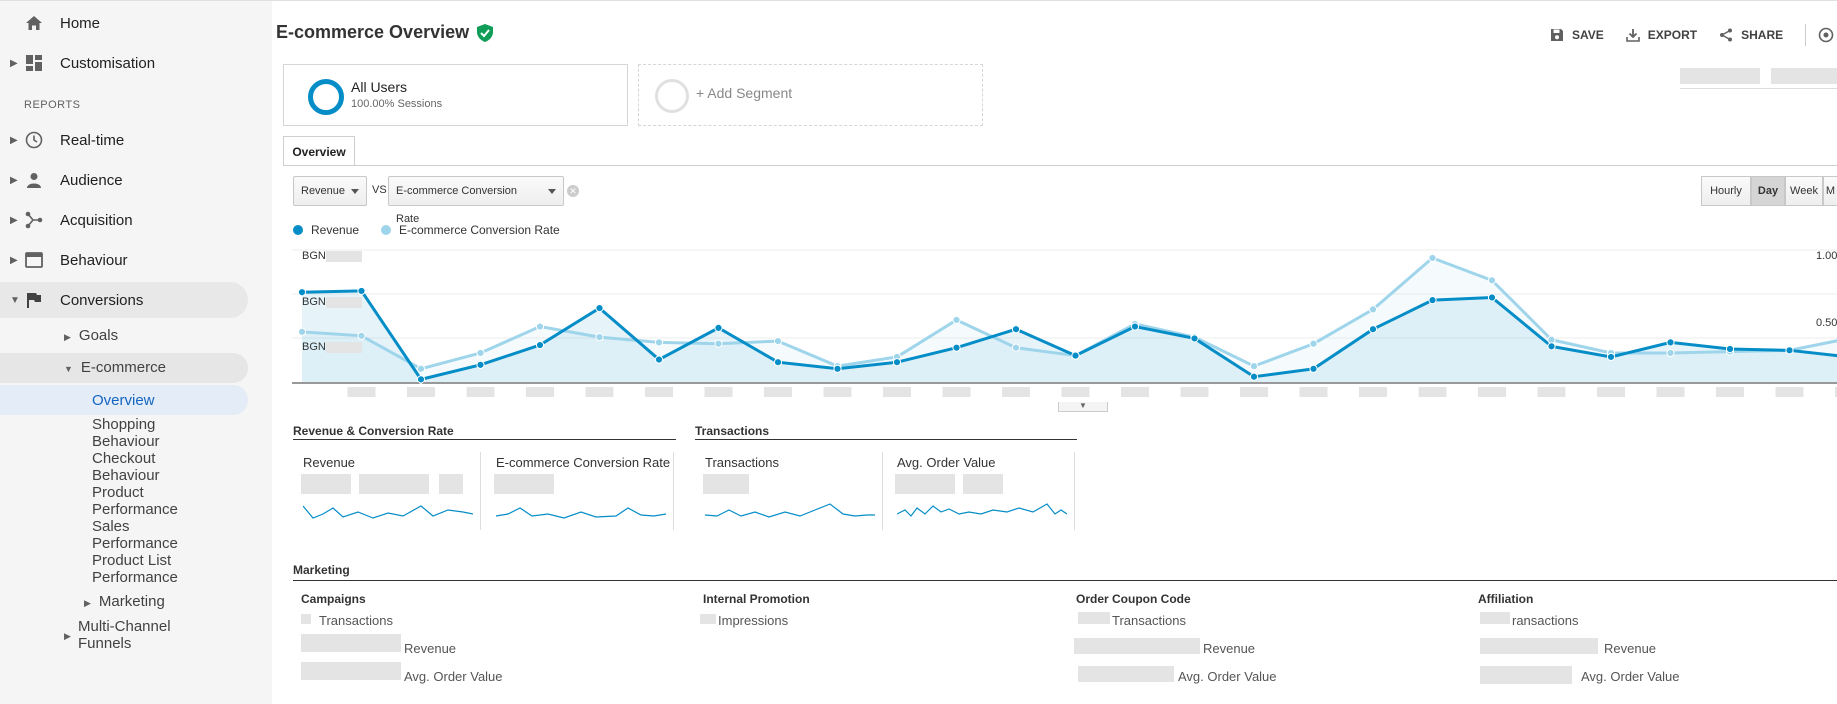  Describe the element at coordinates (753, 620) in the screenshot. I see `internal-promotion-impressions: Impressions` at that location.